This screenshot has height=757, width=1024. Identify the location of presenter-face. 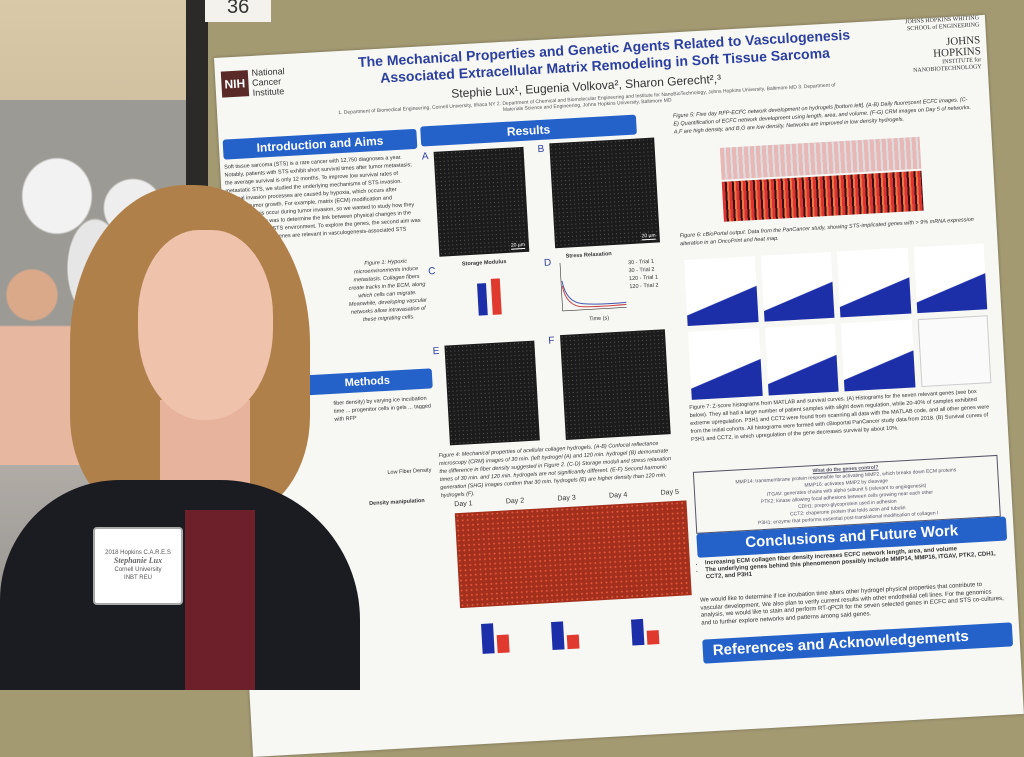
(205, 325).